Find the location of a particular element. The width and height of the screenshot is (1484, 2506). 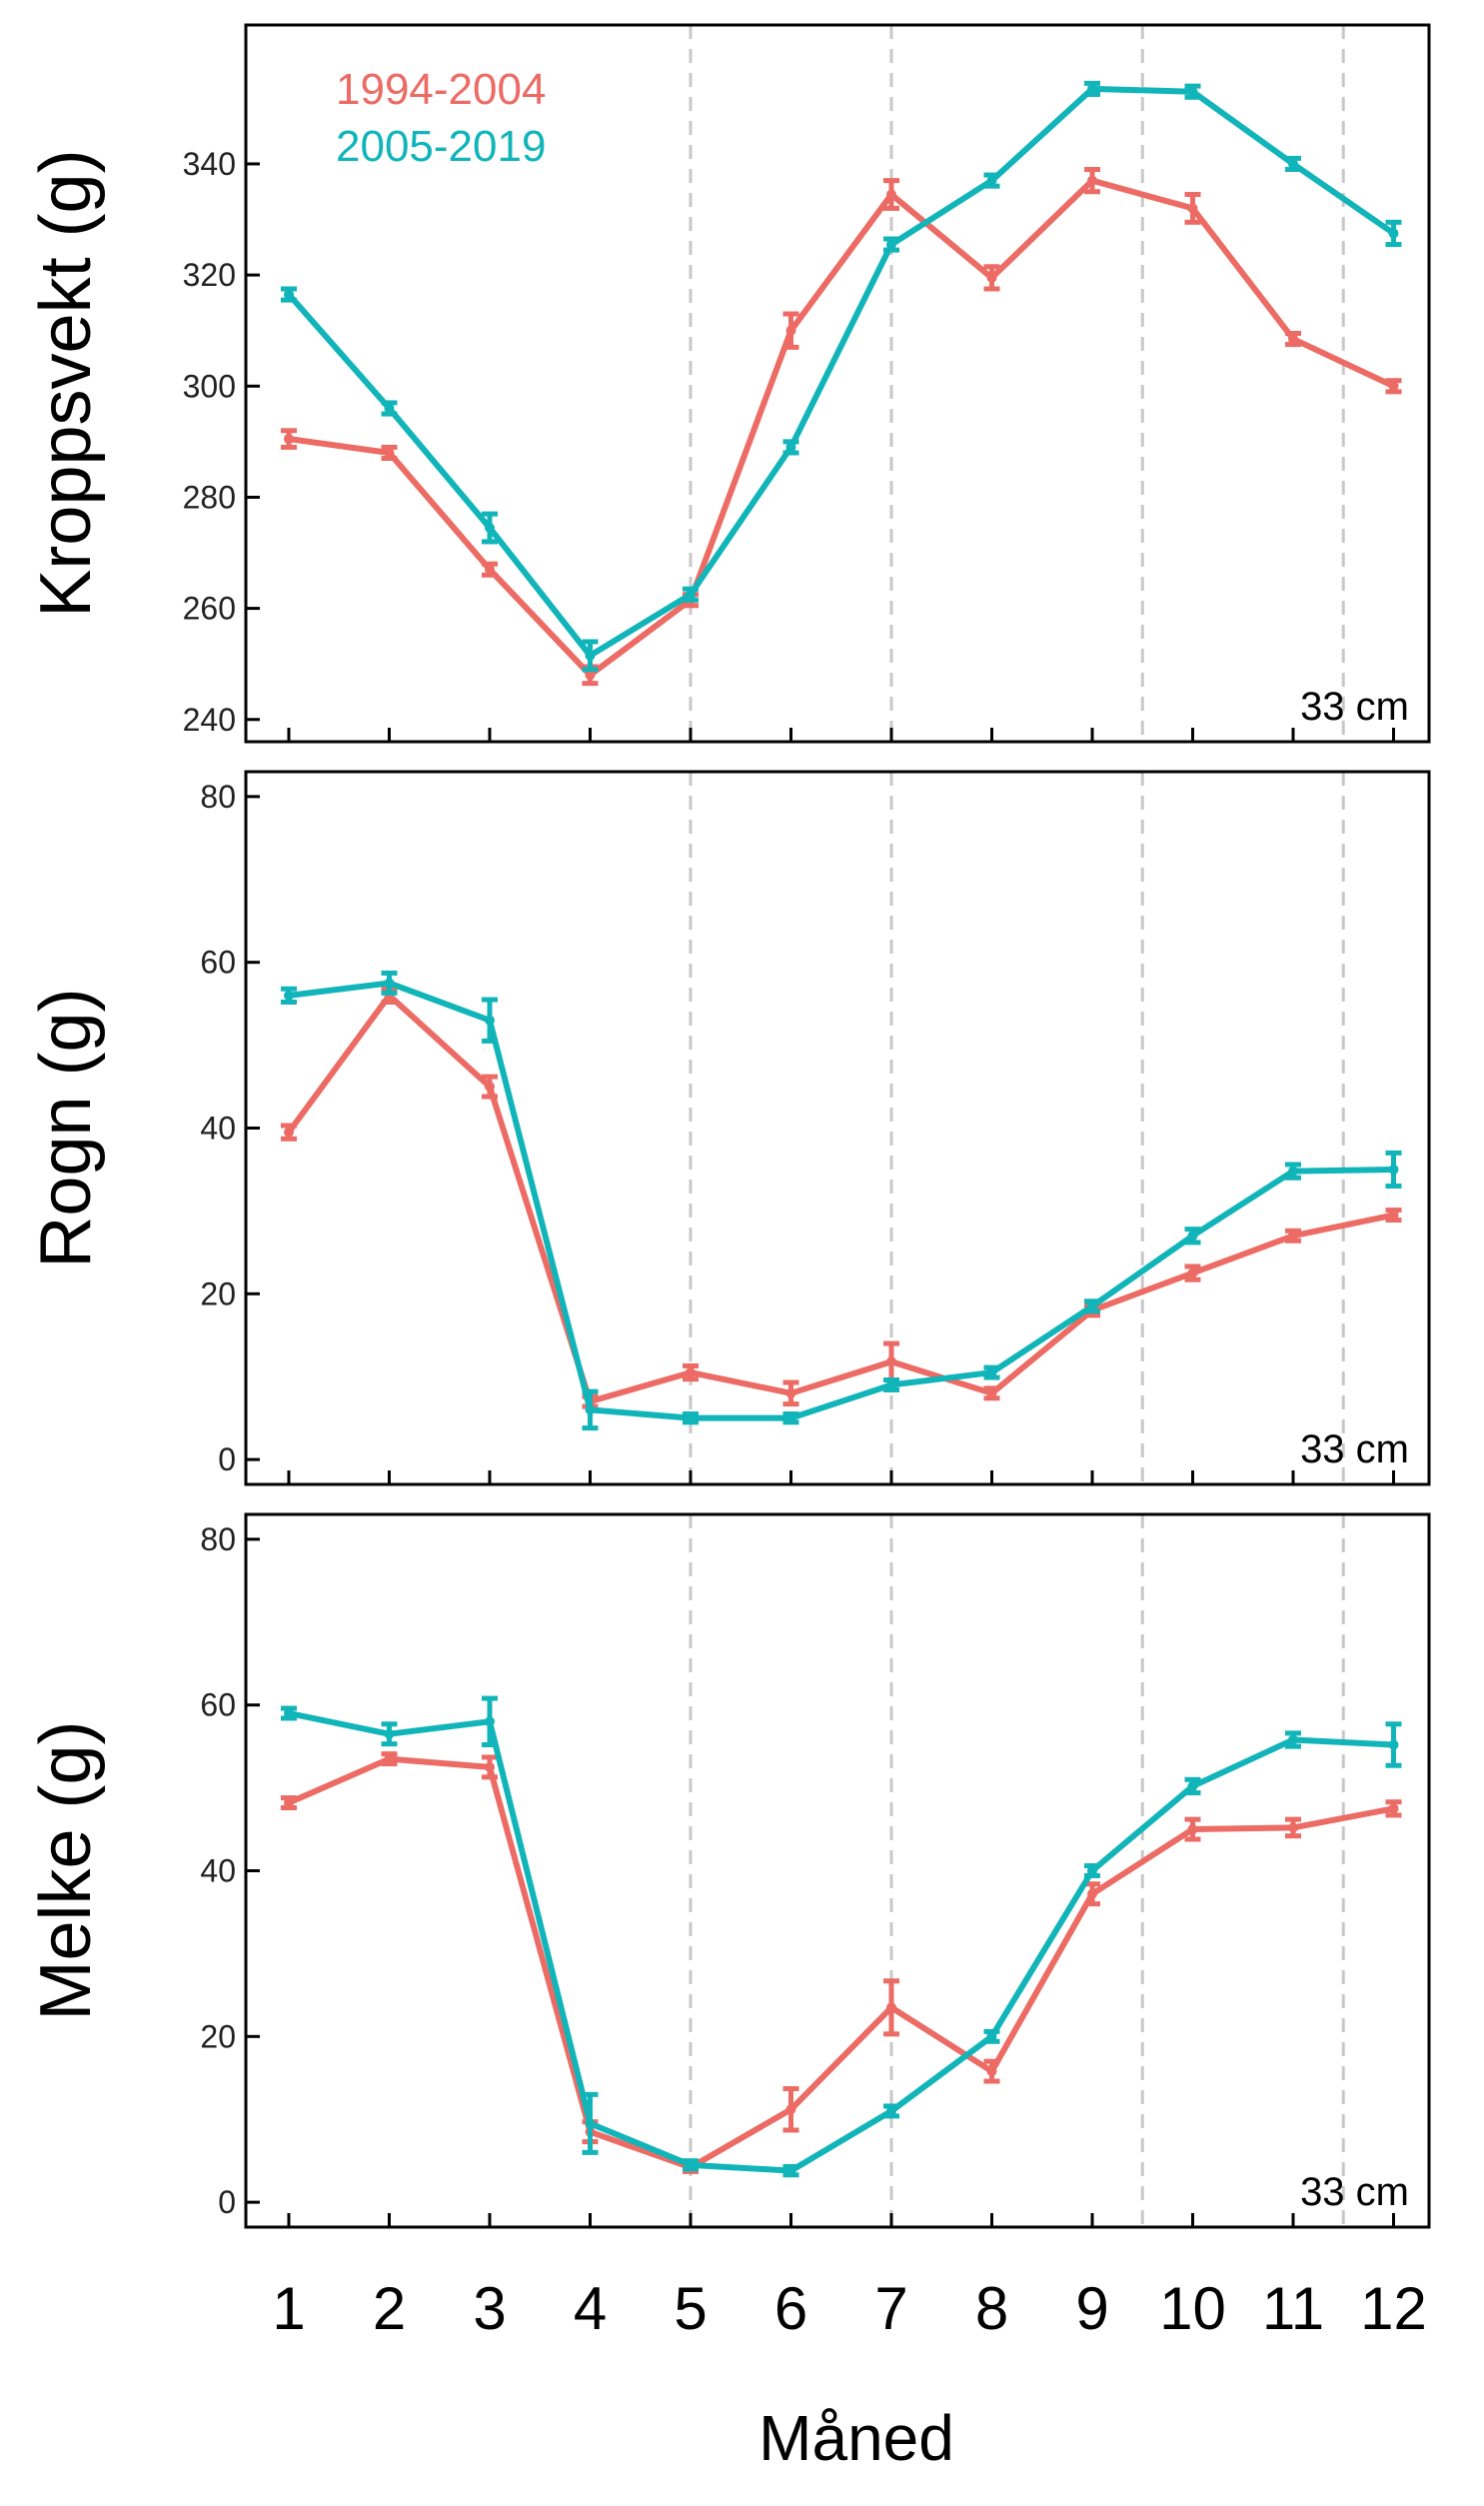

y-axis-label: Kroppsvekt (g) is located at coordinates (66, 383).